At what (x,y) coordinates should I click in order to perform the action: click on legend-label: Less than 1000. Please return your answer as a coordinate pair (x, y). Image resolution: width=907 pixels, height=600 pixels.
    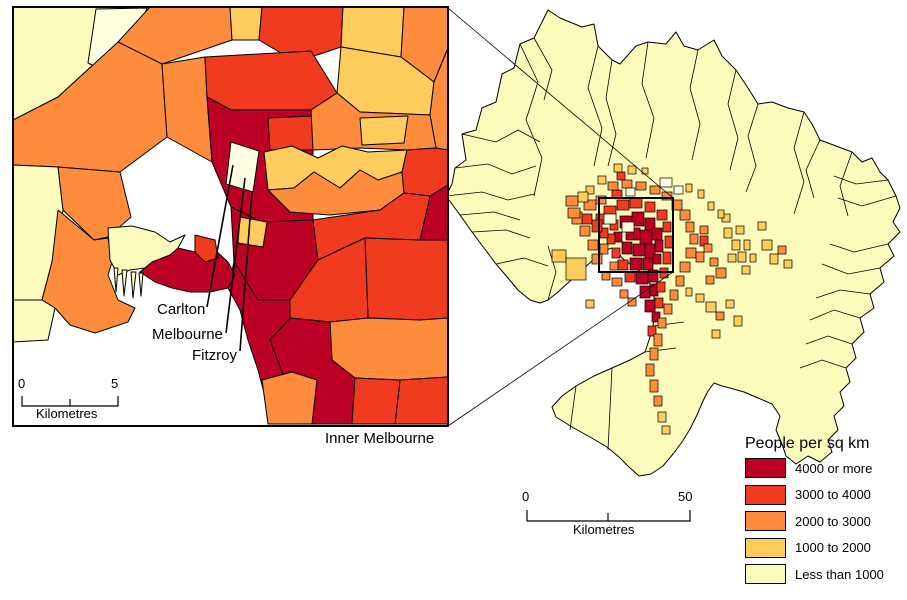
    Looking at the image, I should click on (839, 574).